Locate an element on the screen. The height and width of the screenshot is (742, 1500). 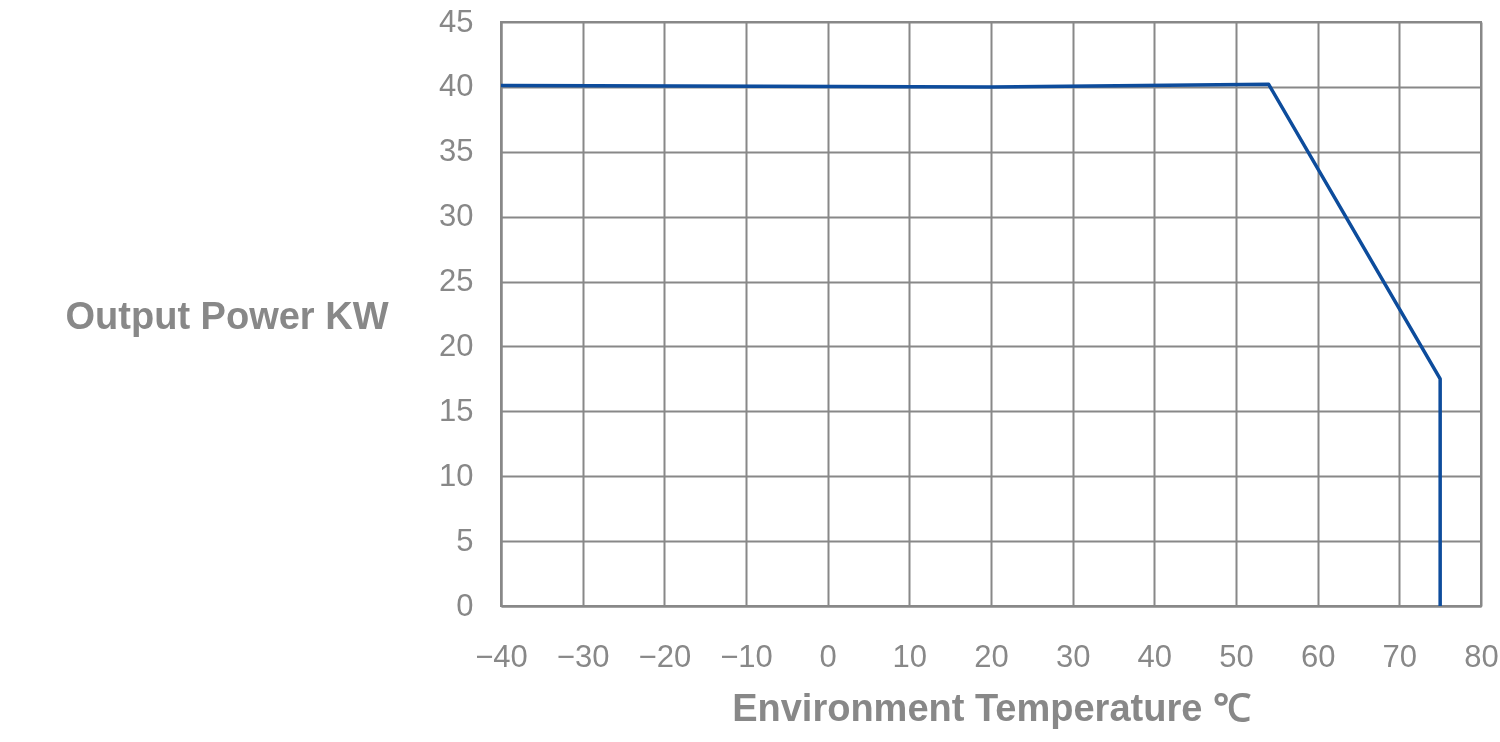
y-tick-label: 30 is located at coordinates (456, 216).